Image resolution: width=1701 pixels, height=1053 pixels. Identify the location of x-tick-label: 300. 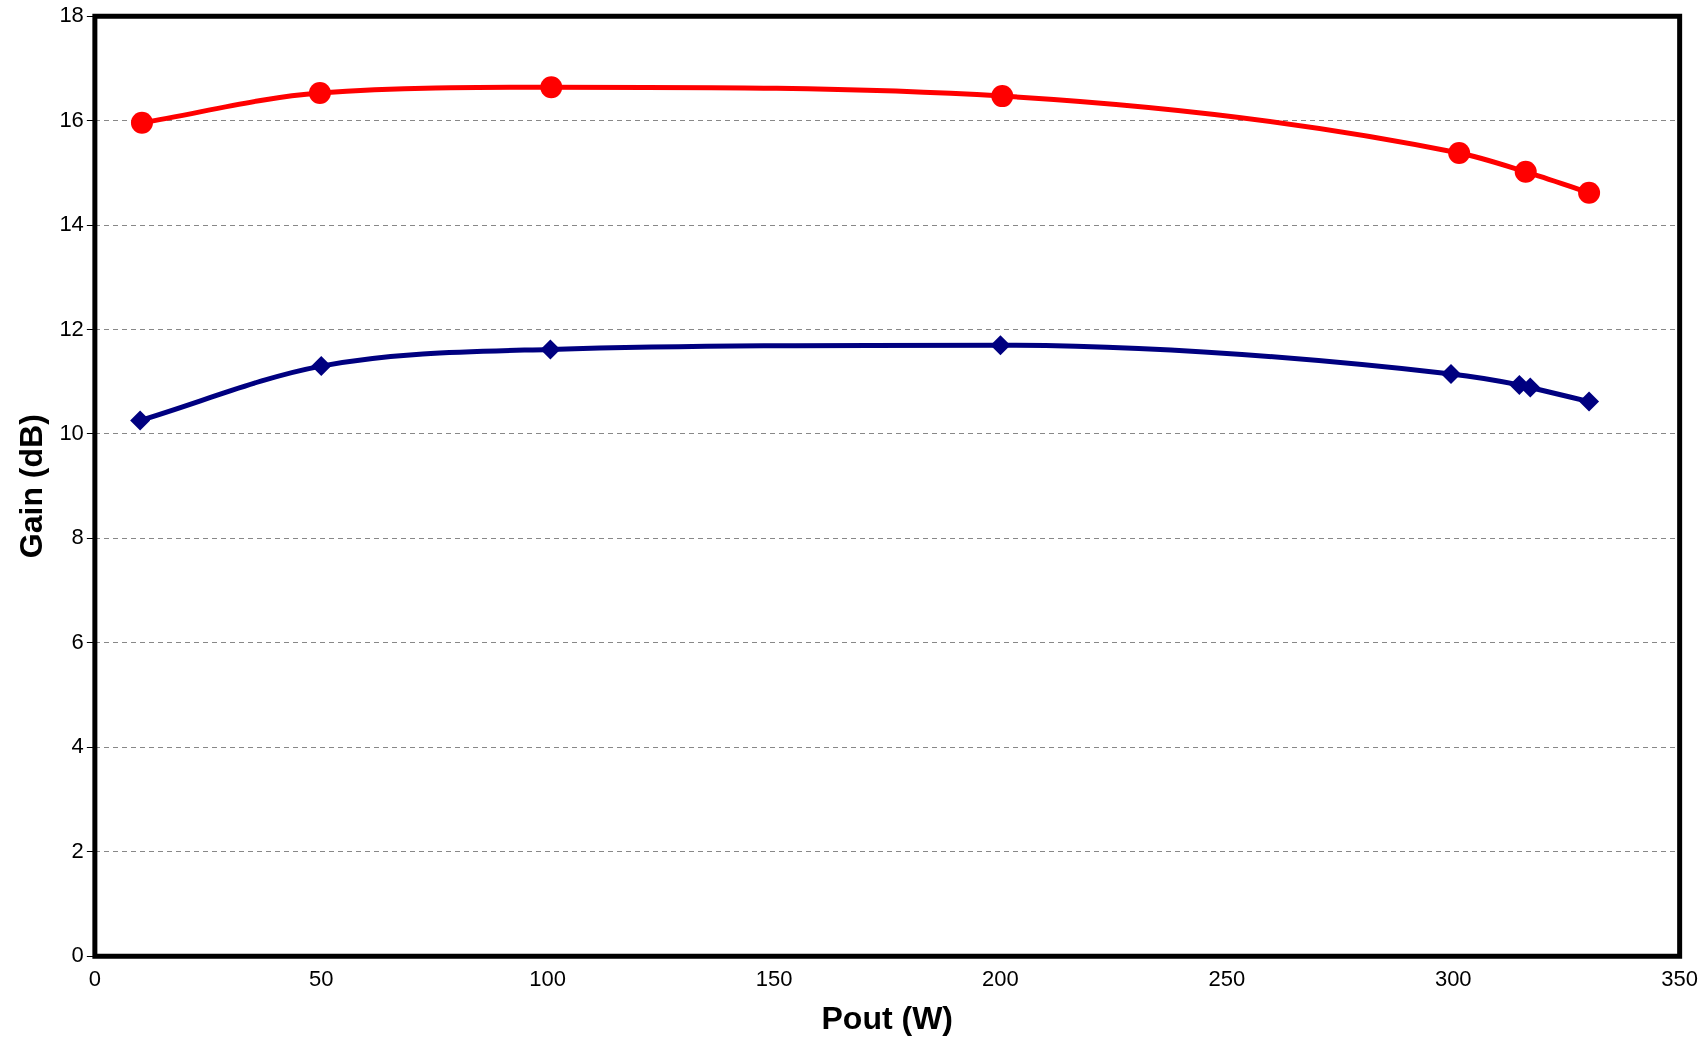
(1453, 979).